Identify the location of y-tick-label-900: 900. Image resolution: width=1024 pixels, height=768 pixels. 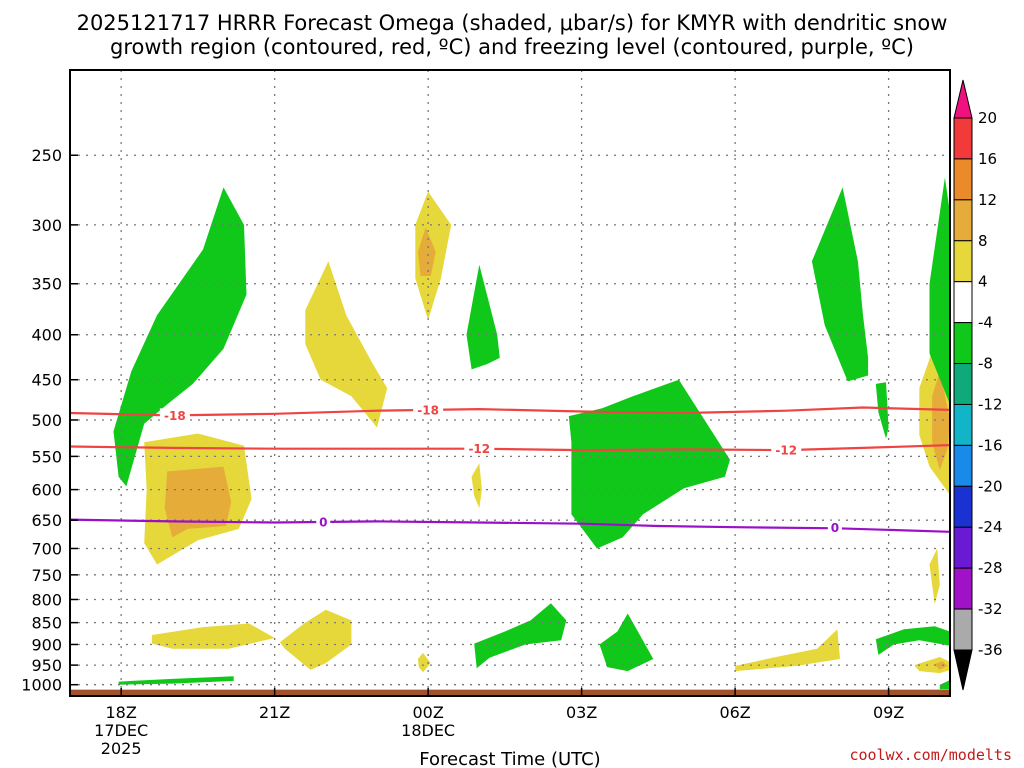
(46, 644).